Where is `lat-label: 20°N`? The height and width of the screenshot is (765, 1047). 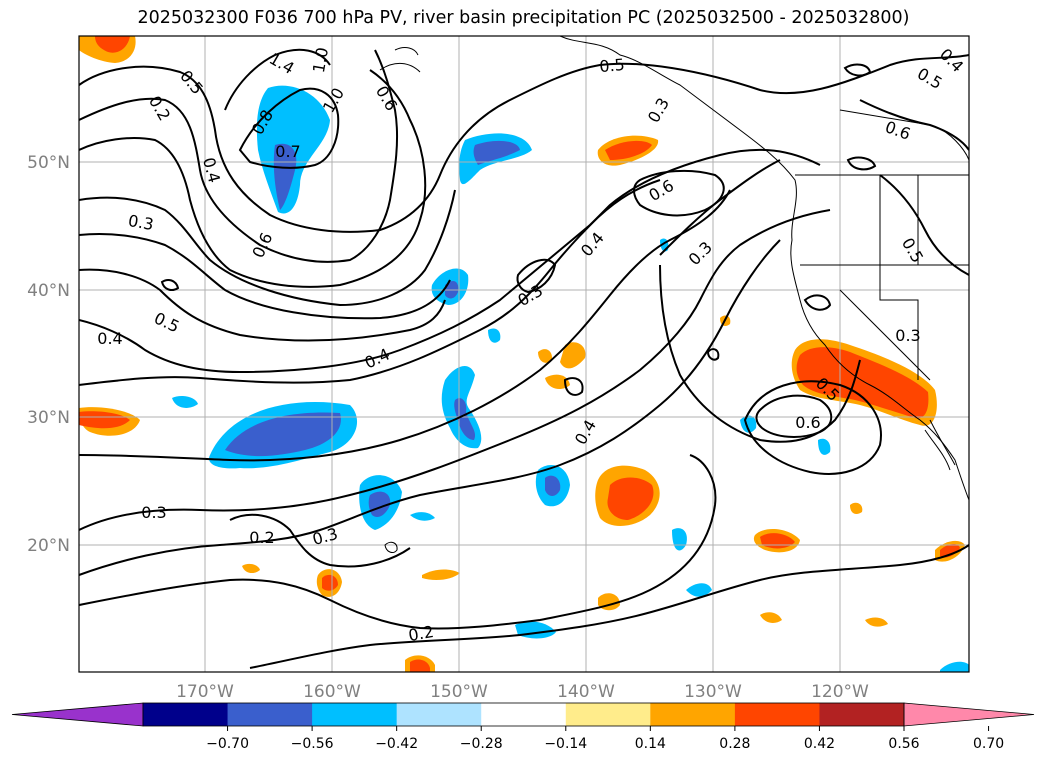 lat-label: 20°N is located at coordinates (48, 546).